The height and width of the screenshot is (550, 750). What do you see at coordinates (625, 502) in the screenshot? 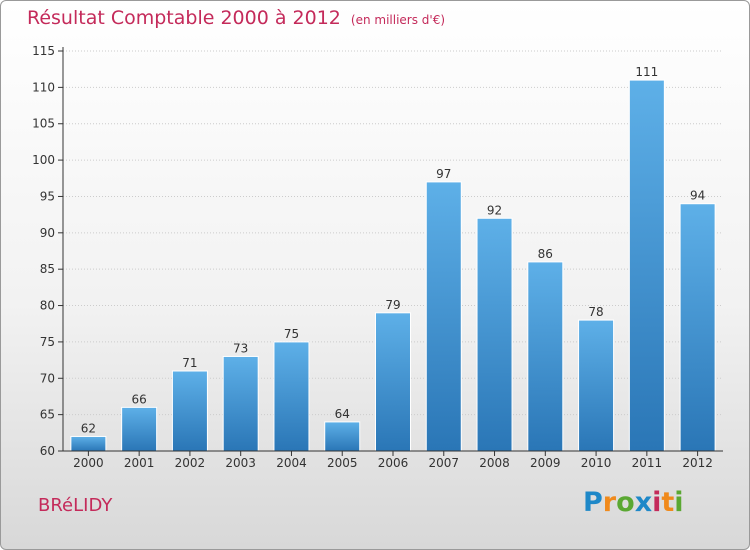
I see `brand-letter: o` at bounding box center [625, 502].